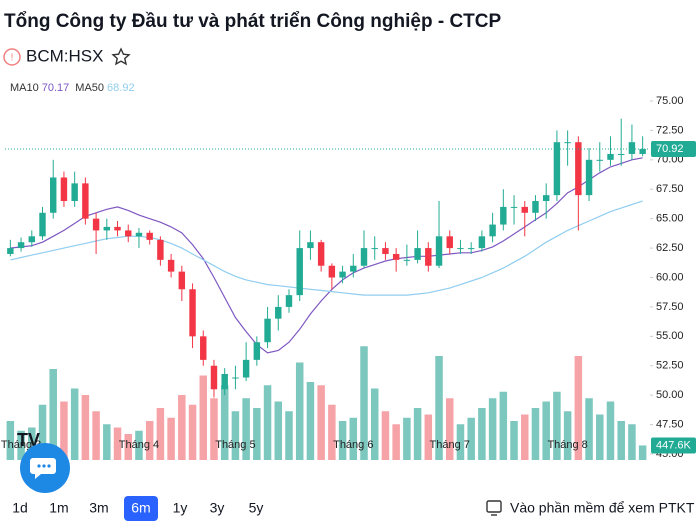 This screenshot has height=530, width=700. Describe the element at coordinates (64, 55) in the screenshot. I see `symbol: BCM:HSX` at that location.